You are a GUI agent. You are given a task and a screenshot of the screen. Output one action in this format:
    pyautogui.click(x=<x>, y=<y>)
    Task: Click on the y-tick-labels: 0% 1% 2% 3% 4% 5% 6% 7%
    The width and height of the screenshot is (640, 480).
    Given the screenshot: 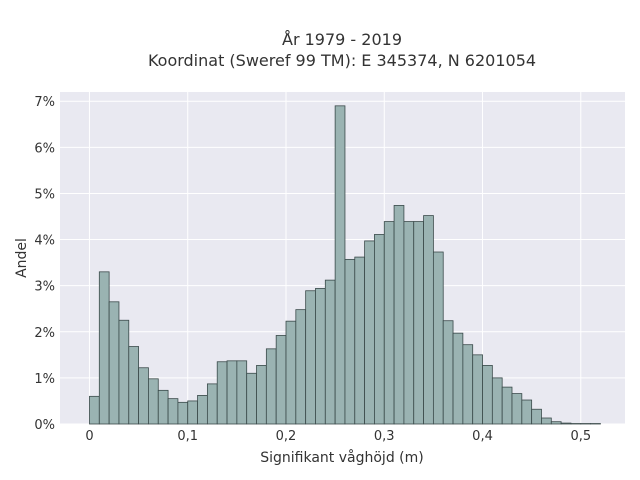 What is the action you would take?
    pyautogui.click(x=44, y=264)
    